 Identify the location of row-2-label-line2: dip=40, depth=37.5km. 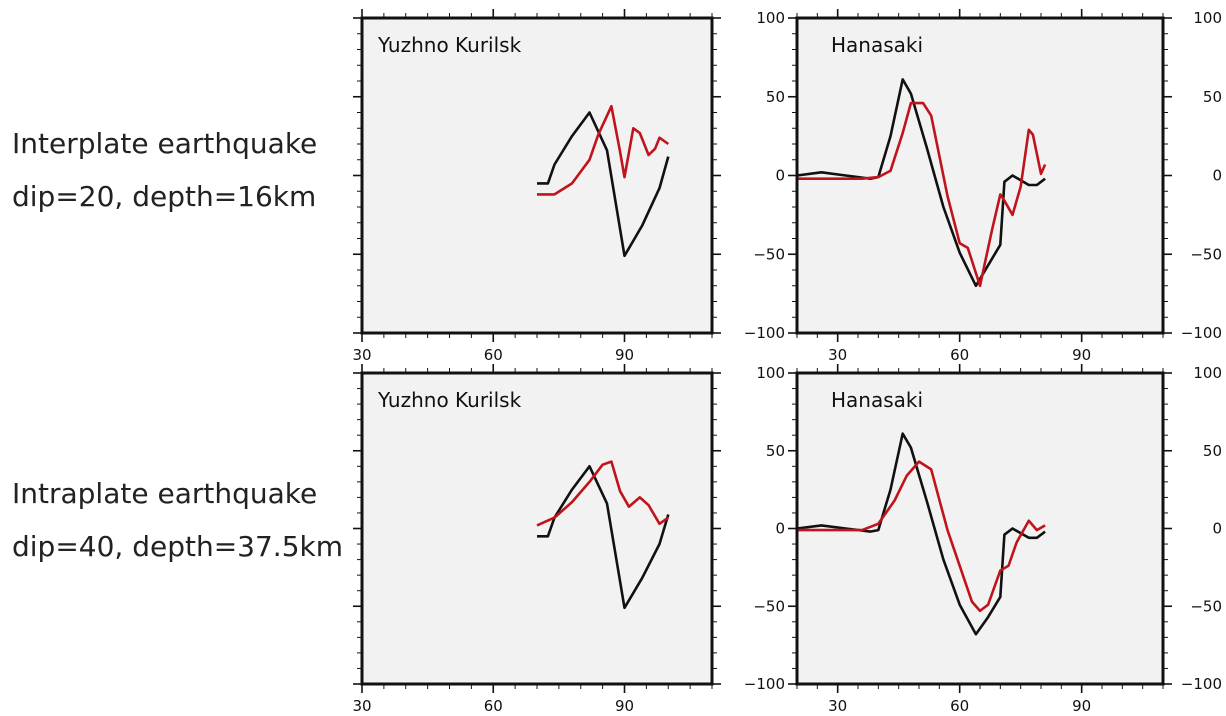
(177, 546).